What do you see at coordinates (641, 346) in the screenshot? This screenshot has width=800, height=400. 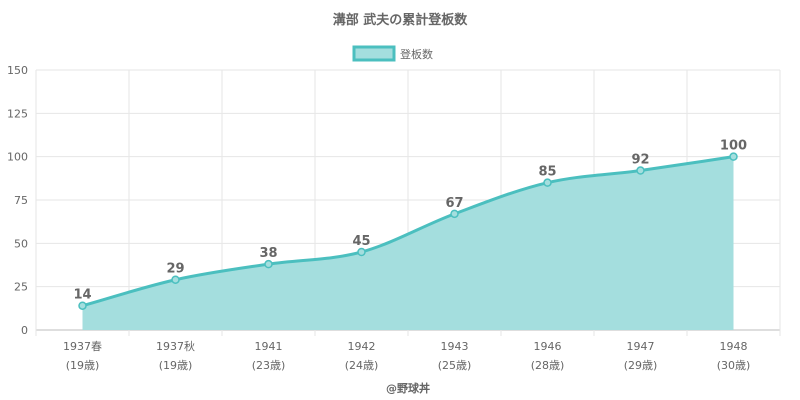 I see `x-tick-label: 1947` at bounding box center [641, 346].